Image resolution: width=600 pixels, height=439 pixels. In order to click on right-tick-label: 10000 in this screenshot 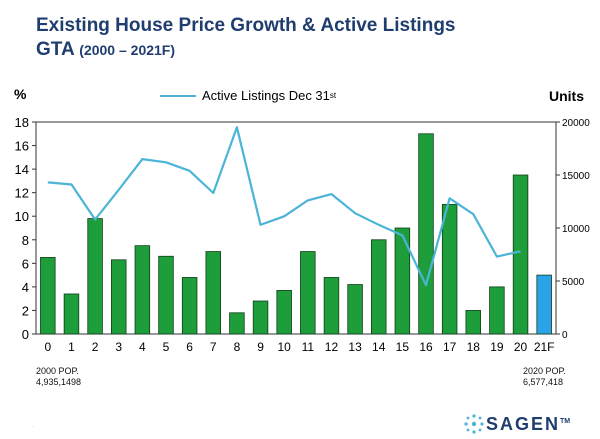, I will do `click(576, 229)`.